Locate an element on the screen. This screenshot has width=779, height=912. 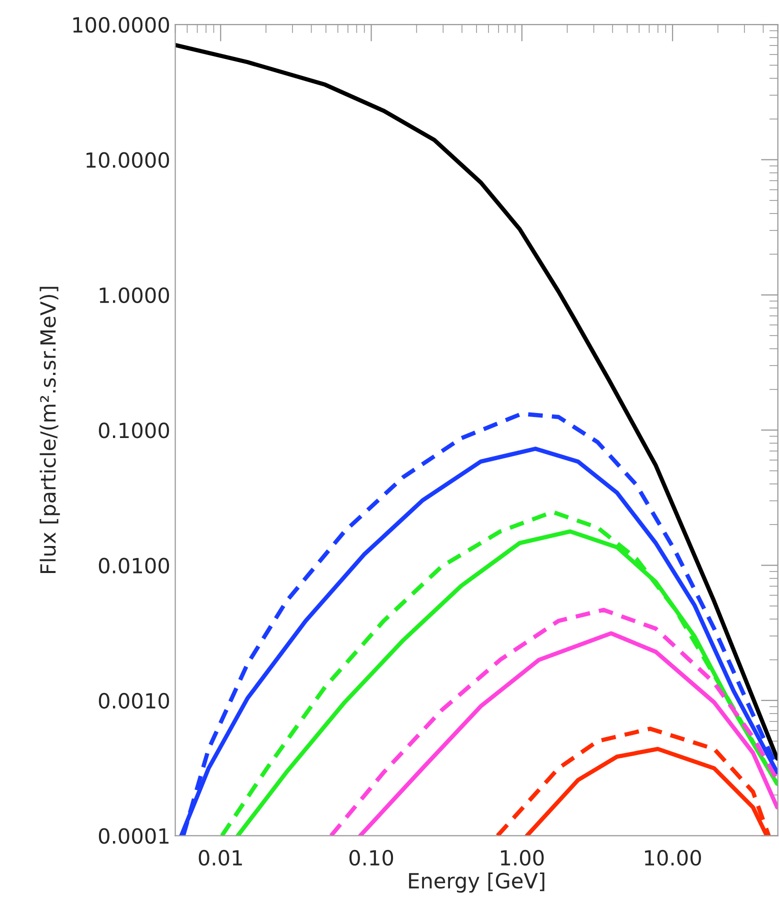
x-tick-label: 0.10 is located at coordinates (371, 858).